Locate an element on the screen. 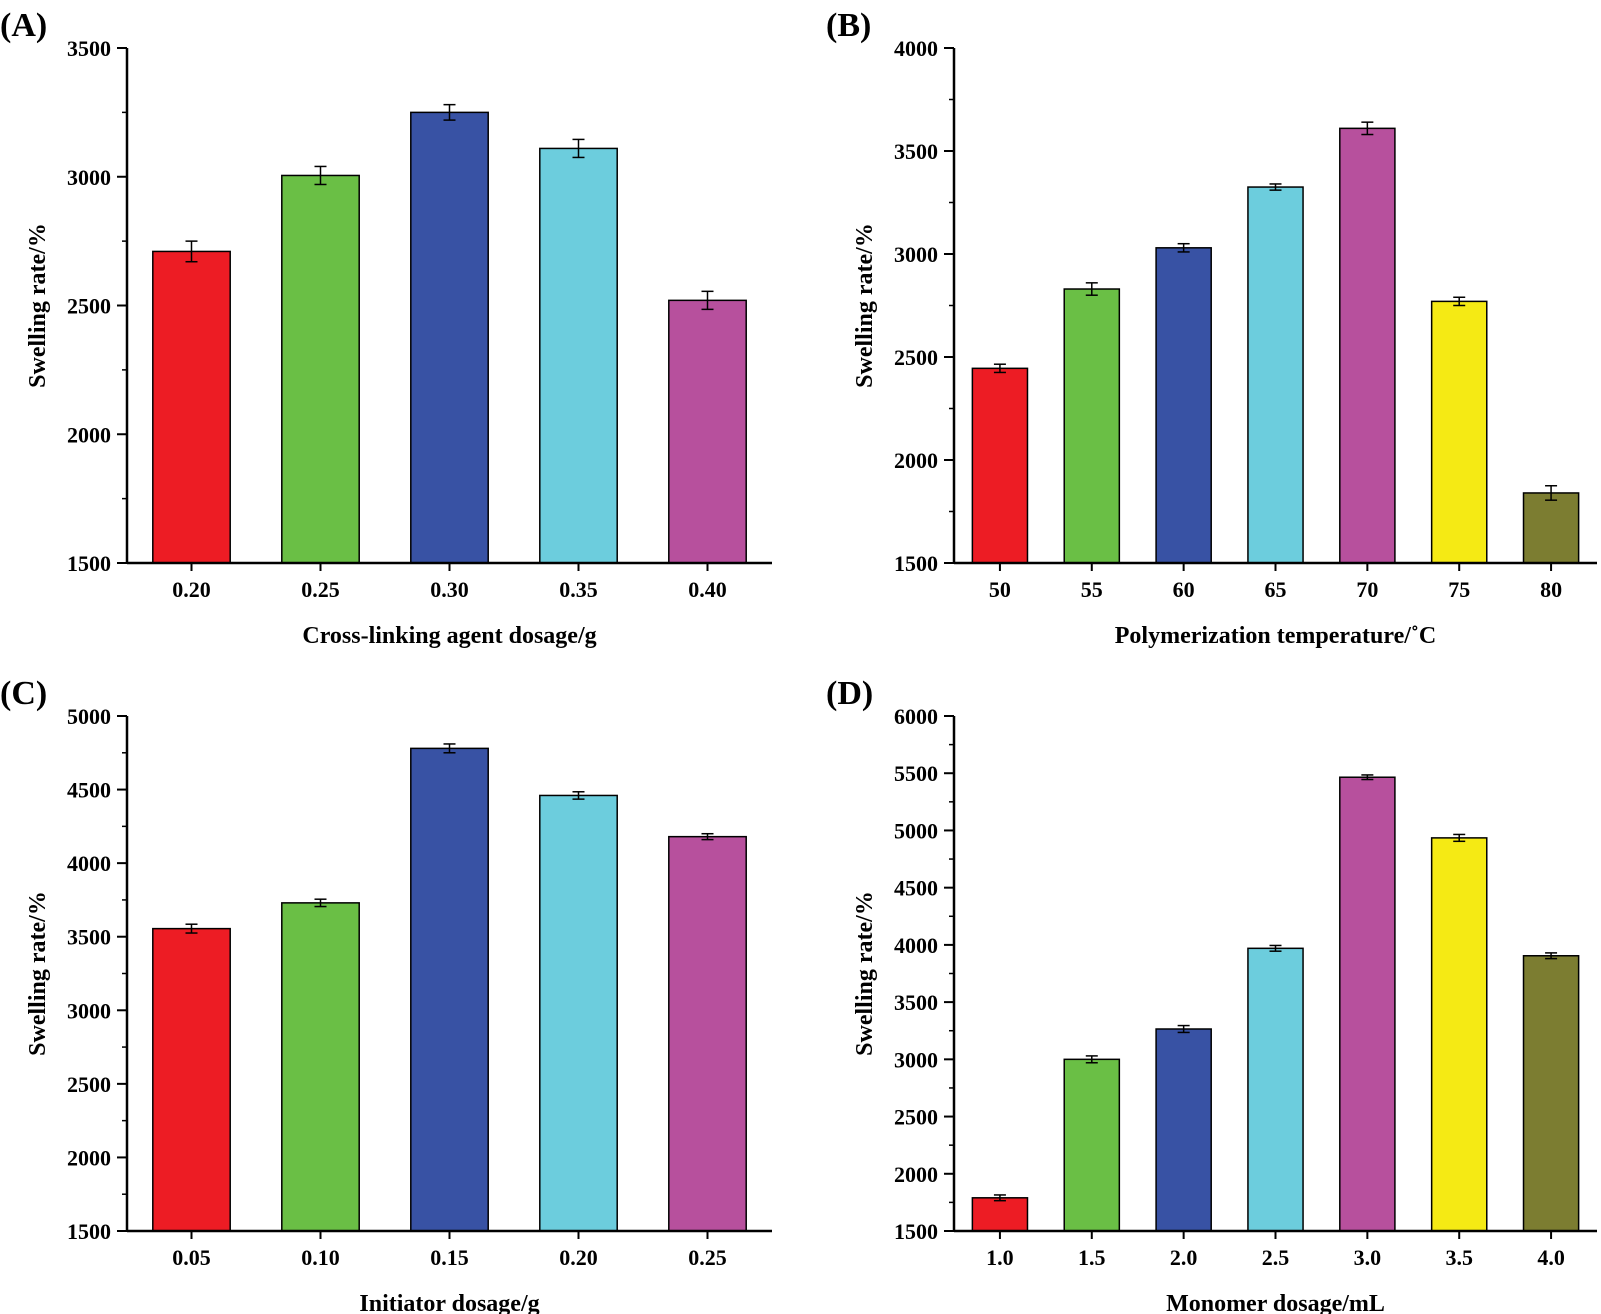 The image size is (1601, 1314). x-tick-label: 2.5 is located at coordinates (1276, 1257).